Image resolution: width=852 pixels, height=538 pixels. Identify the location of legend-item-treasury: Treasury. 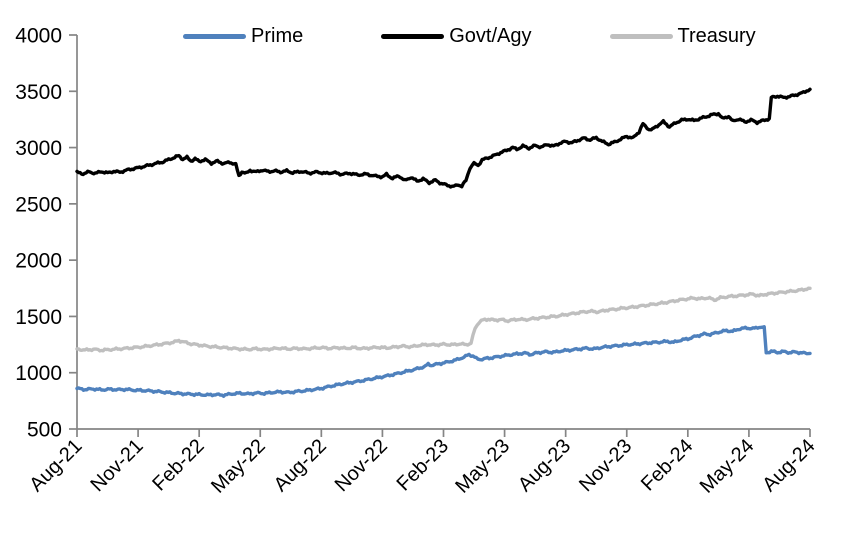
(682, 36).